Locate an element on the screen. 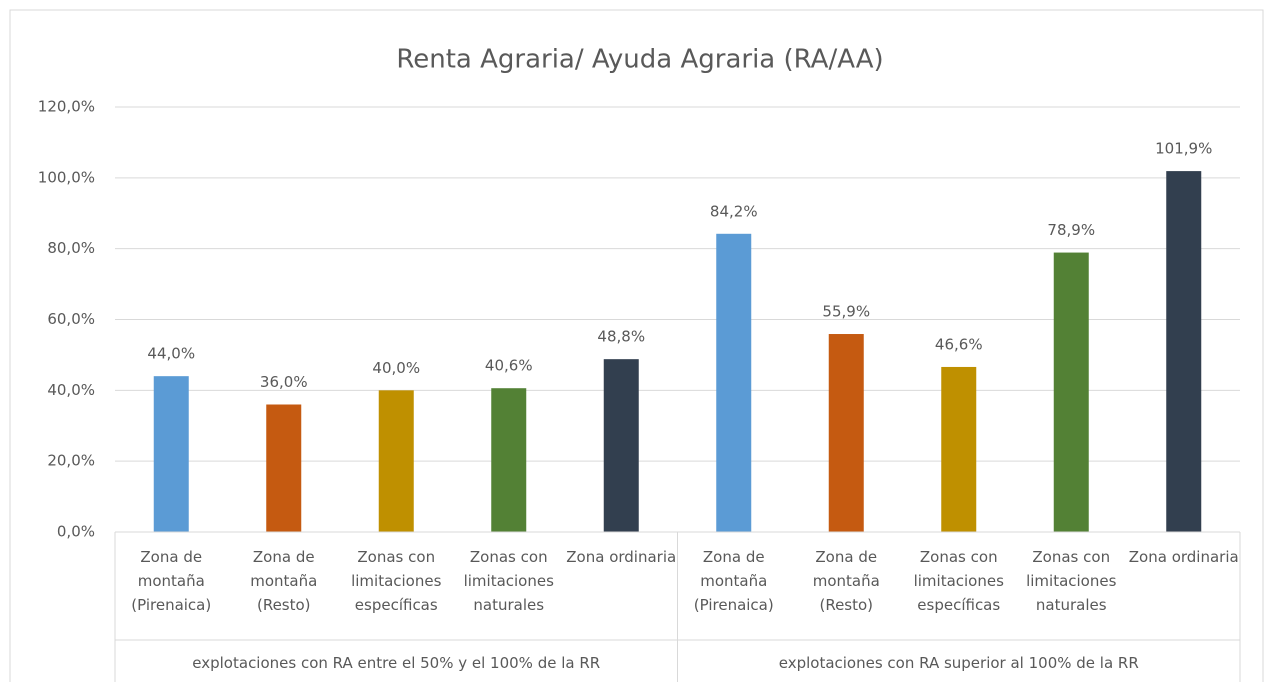 Image resolution: width=1273 pixels, height=682 pixels. y-tick-label: 100,0% is located at coordinates (66, 177).